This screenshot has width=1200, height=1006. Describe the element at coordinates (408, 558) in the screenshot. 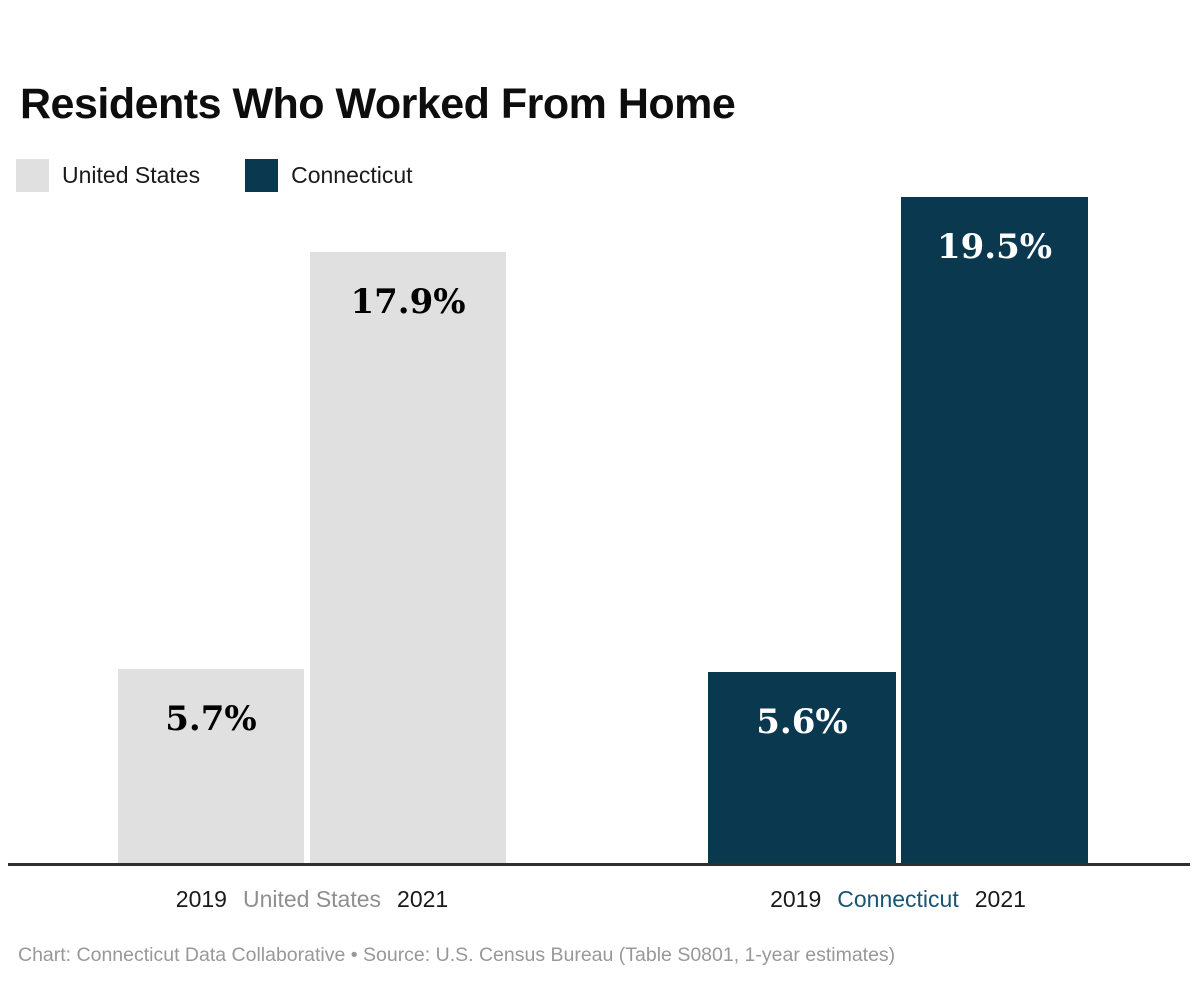

I see `bar-united-states-2021: 17.9%` at that location.